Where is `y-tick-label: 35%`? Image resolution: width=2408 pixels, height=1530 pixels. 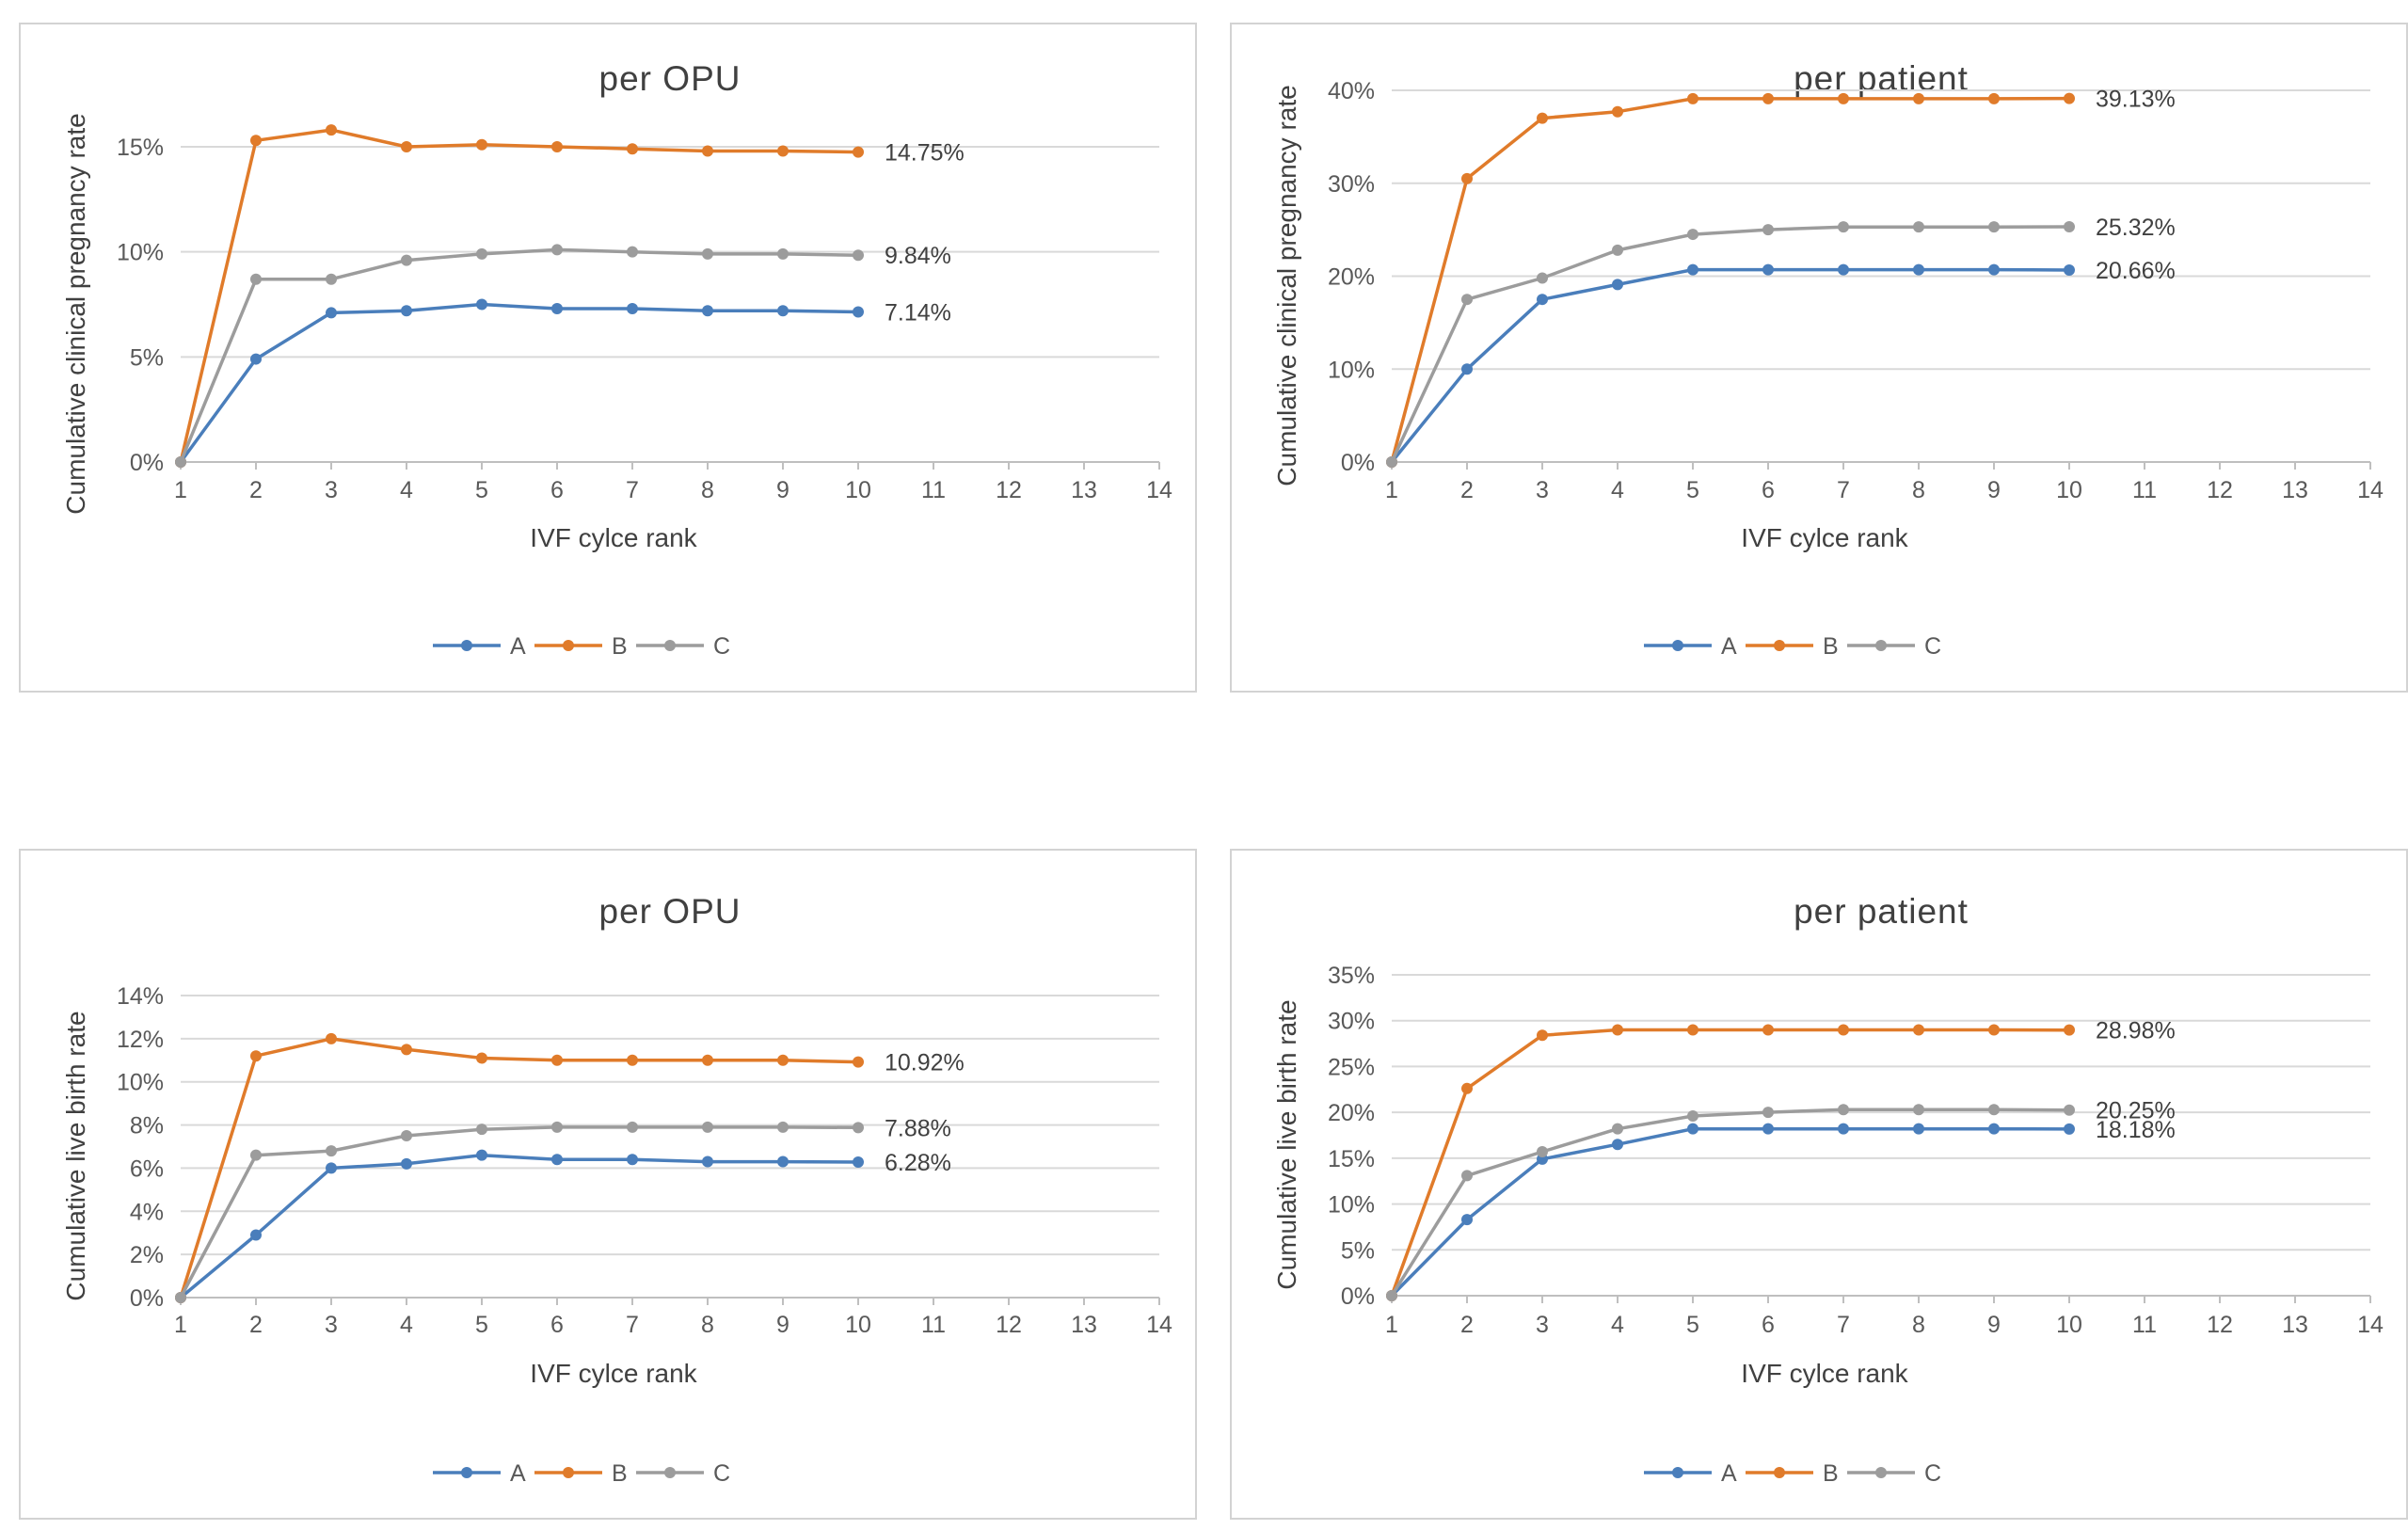
y-tick-label: 35% is located at coordinates (1351, 976).